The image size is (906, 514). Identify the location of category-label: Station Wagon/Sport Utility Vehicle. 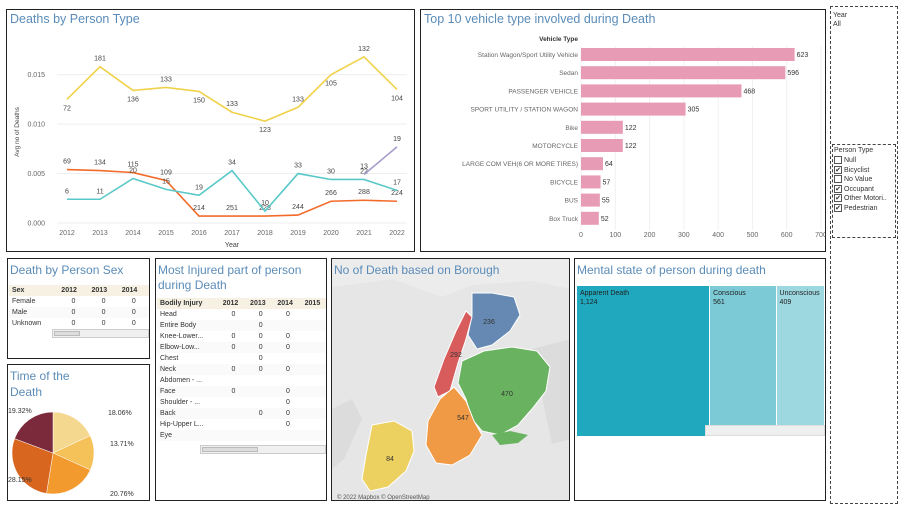
(528, 55).